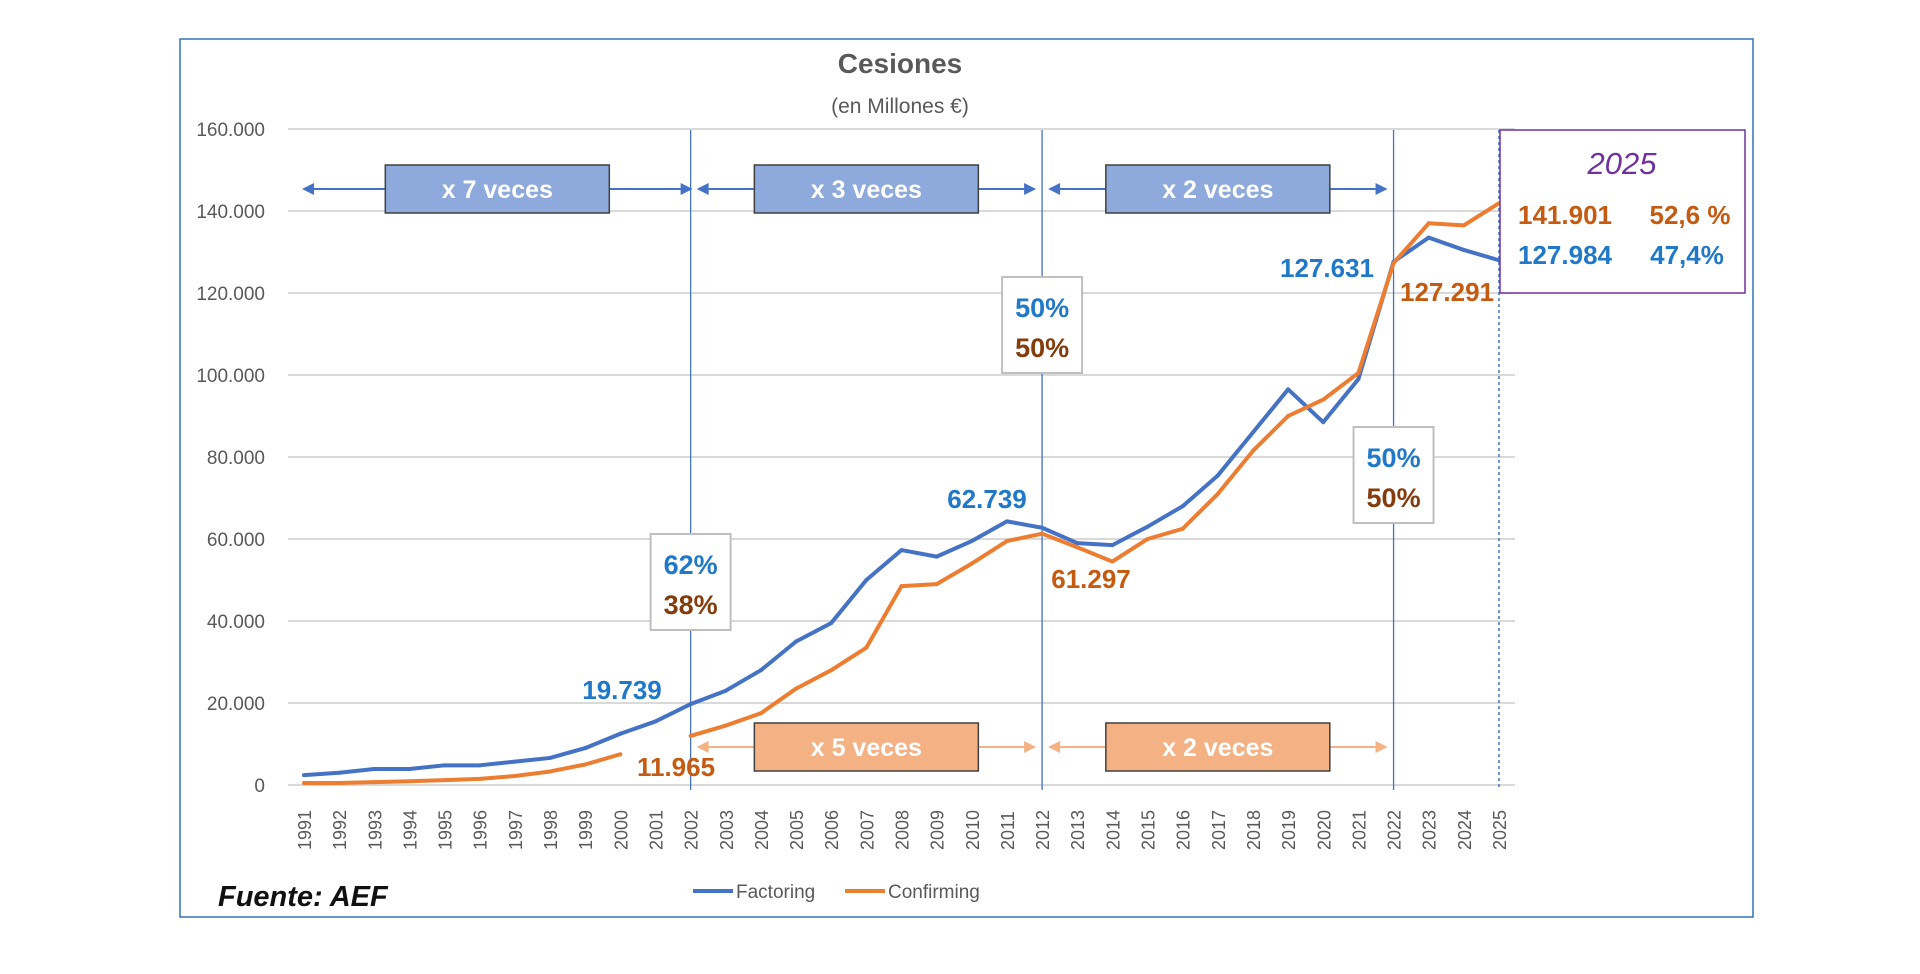 This screenshot has width=1920, height=974. I want to click on x-tick-label: 2019, so click(1289, 830).